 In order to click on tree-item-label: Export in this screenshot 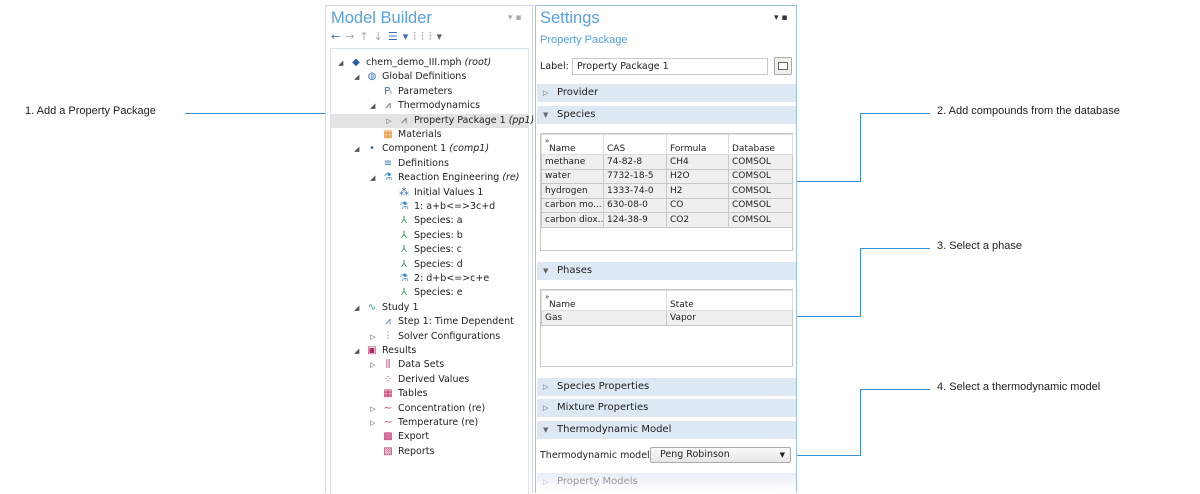, I will do `click(413, 437)`.